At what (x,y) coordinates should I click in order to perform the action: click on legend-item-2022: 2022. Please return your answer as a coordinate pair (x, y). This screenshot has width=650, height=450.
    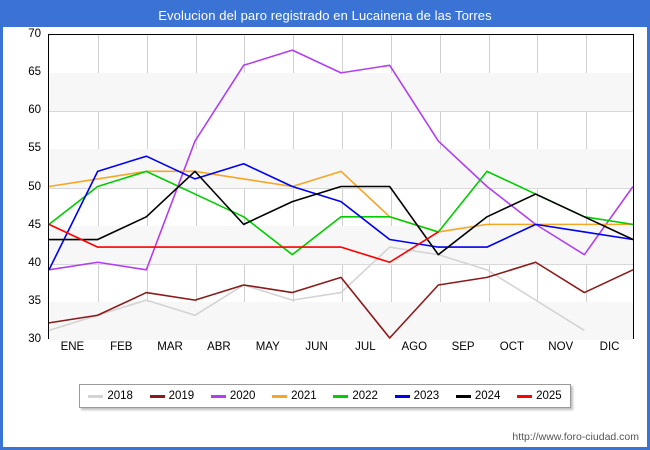
    Looking at the image, I should click on (355, 396).